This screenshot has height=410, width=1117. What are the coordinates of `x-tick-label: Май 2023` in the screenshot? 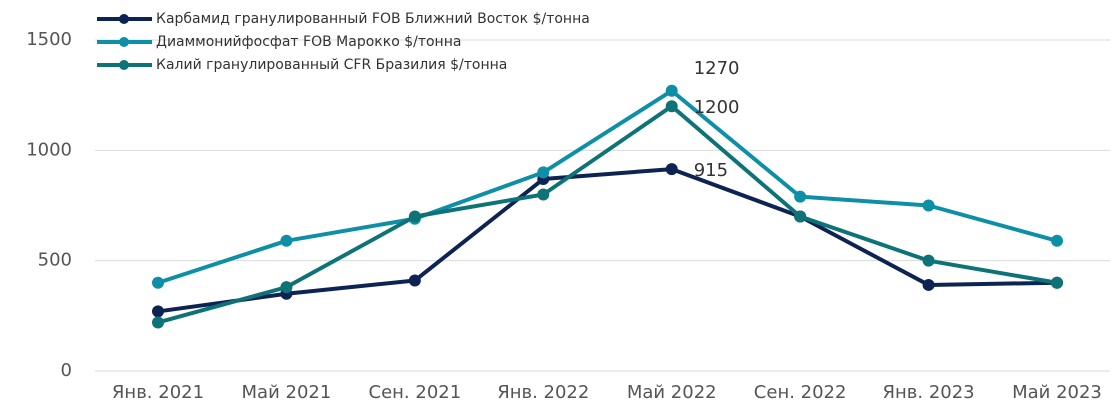 It's located at (1057, 392).